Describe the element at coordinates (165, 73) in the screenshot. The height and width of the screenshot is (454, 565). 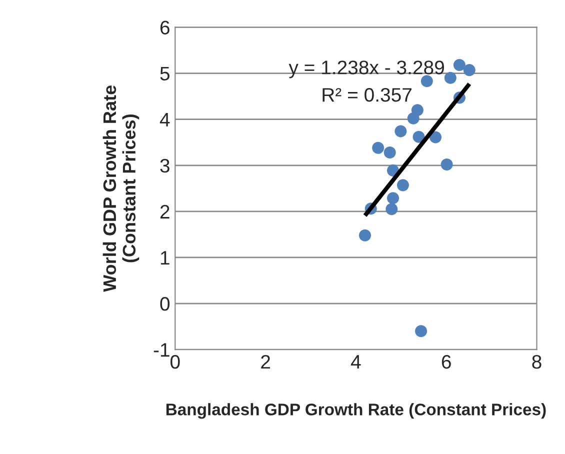
I see `y-tick-label: 5` at that location.